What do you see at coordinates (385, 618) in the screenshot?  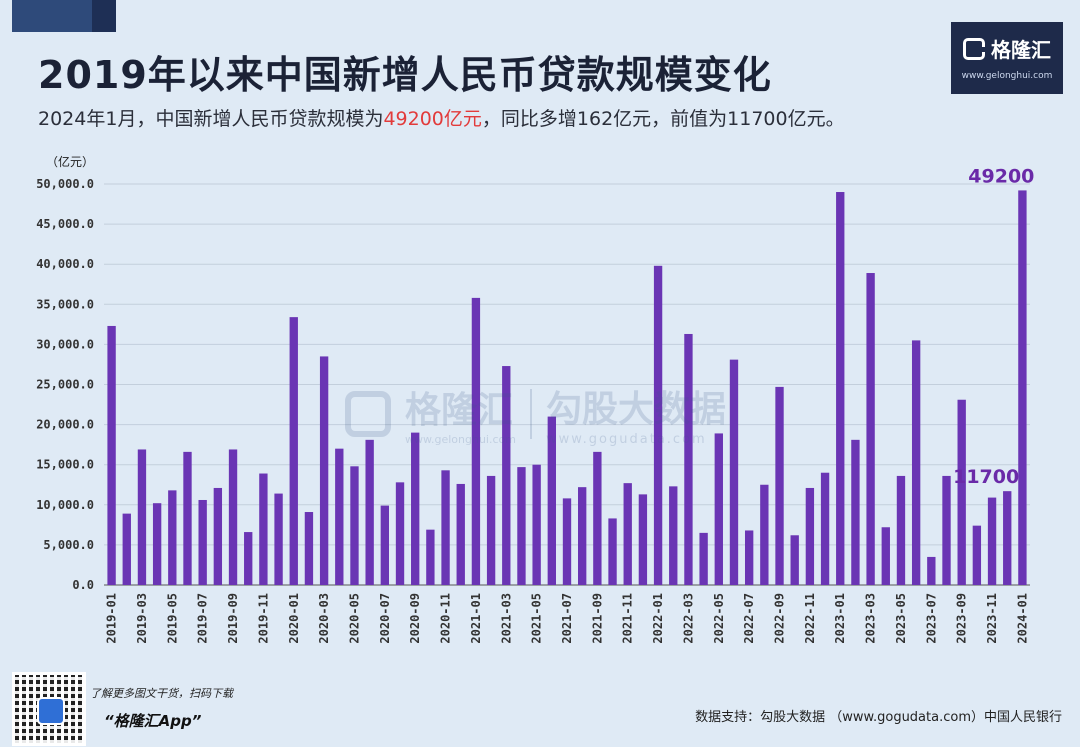 I see `x-tick-label: 2020-07` at bounding box center [385, 618].